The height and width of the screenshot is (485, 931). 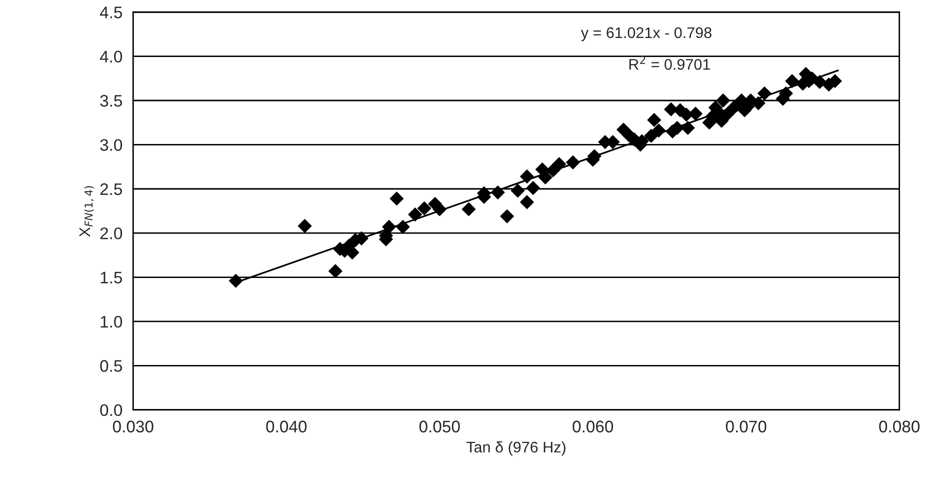 What do you see at coordinates (746, 426) in the screenshot?
I see `x-tick-label: 0.070` at bounding box center [746, 426].